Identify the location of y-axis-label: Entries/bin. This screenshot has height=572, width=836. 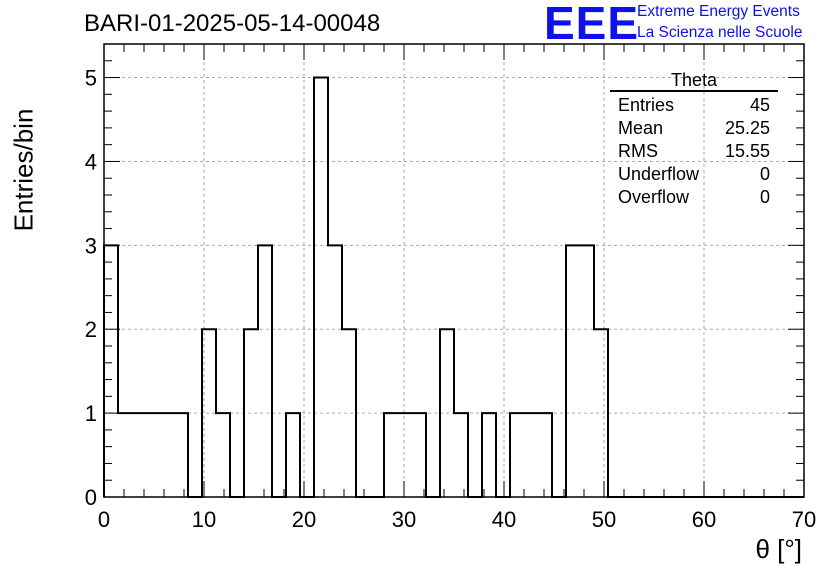
(24, 170).